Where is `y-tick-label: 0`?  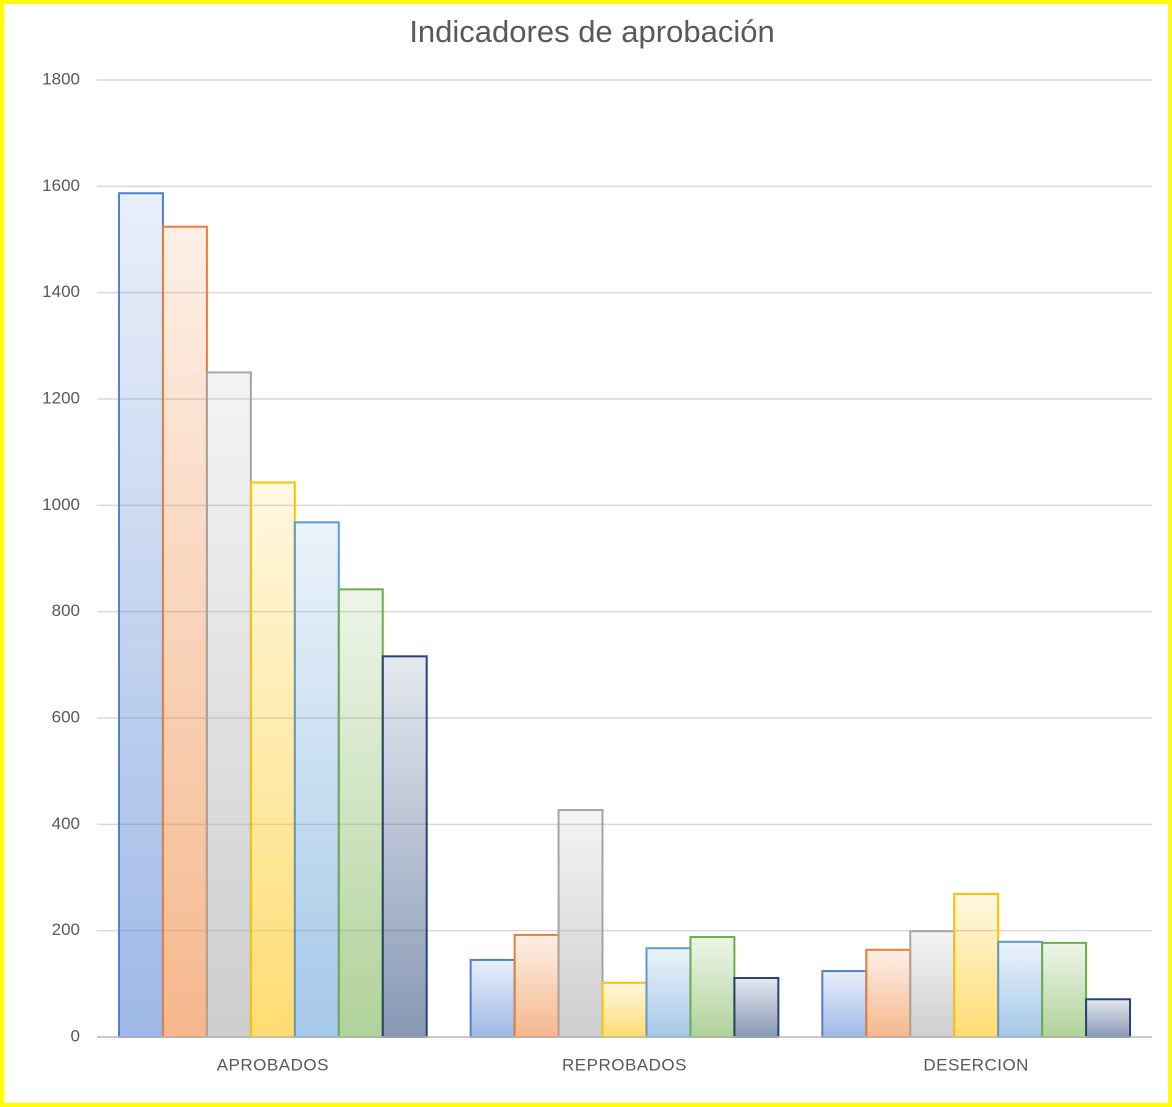 y-tick-label: 0 is located at coordinates (75, 1035).